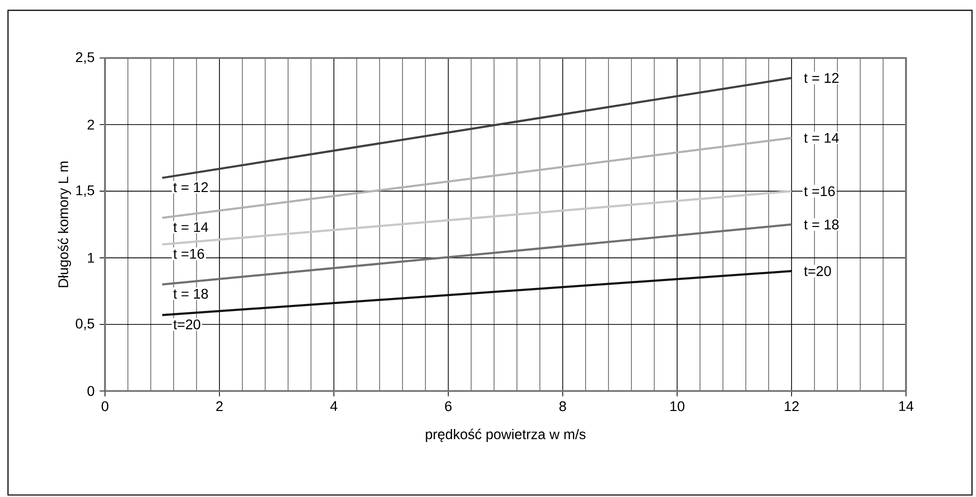 Image resolution: width=976 pixels, height=497 pixels. What do you see at coordinates (91, 125) in the screenshot?
I see `y-tick-label: 2` at bounding box center [91, 125].